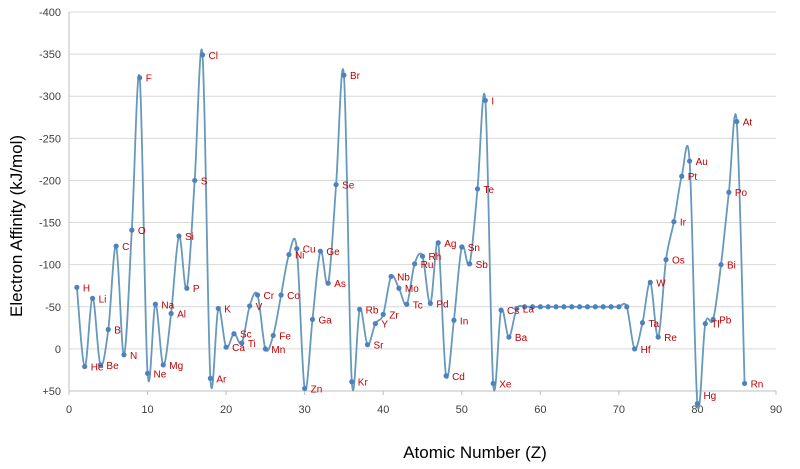  Describe the element at coordinates (488, 190) in the screenshot. I see `element-label: Te` at that location.